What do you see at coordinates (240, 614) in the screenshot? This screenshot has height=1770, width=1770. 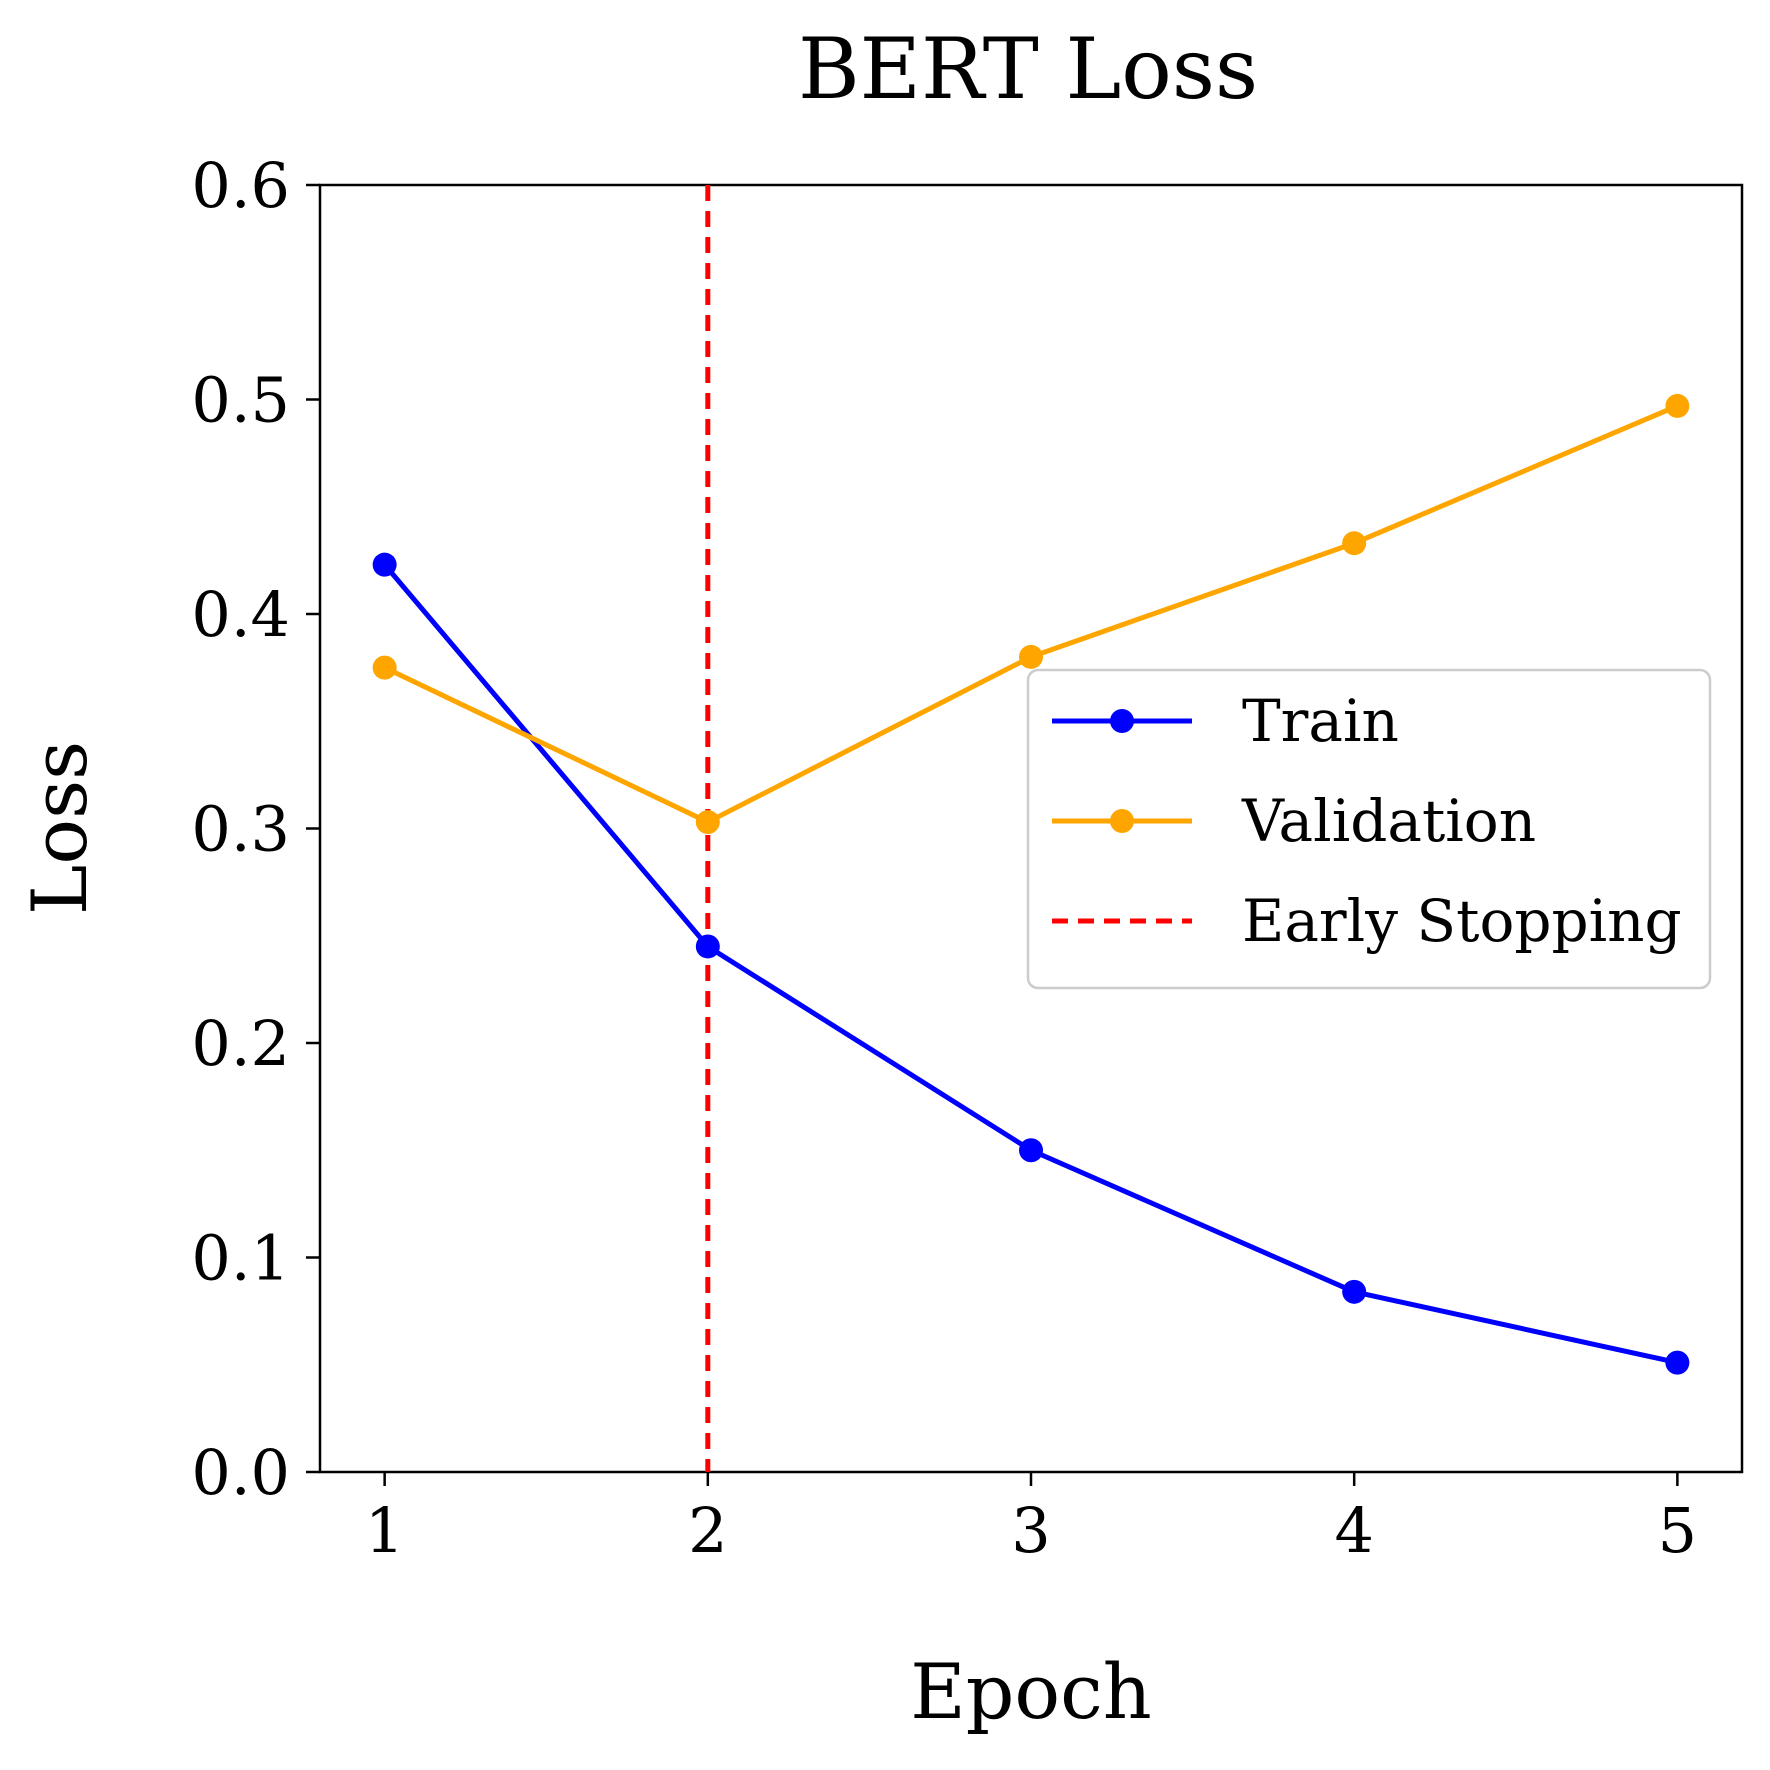 I see `y-tick-label: 0.4` at bounding box center [240, 614].